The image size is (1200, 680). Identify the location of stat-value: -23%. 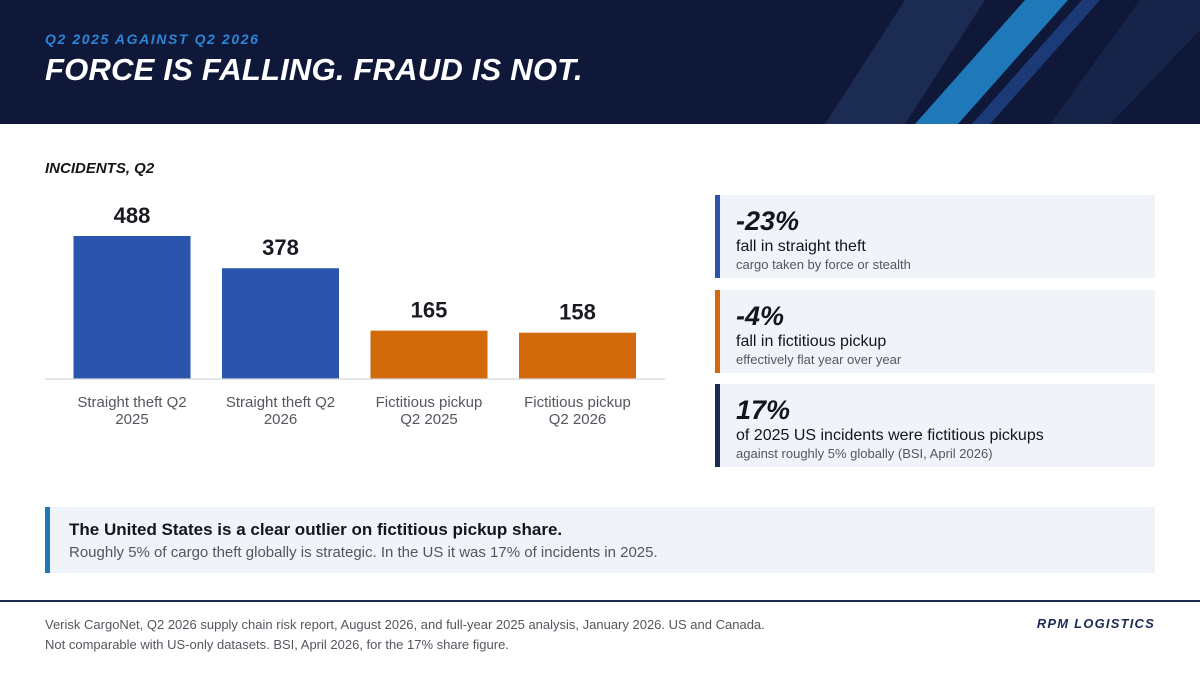
(768, 221).